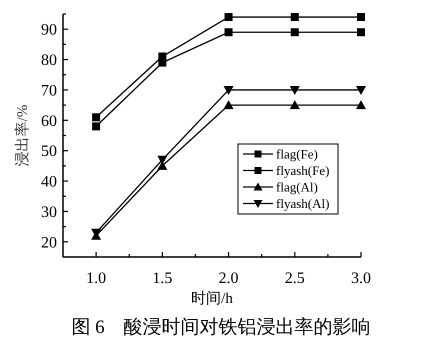 The width and height of the screenshot is (443, 345). Describe the element at coordinates (162, 278) in the screenshot. I see `x-tick-label: 1.5` at that location.